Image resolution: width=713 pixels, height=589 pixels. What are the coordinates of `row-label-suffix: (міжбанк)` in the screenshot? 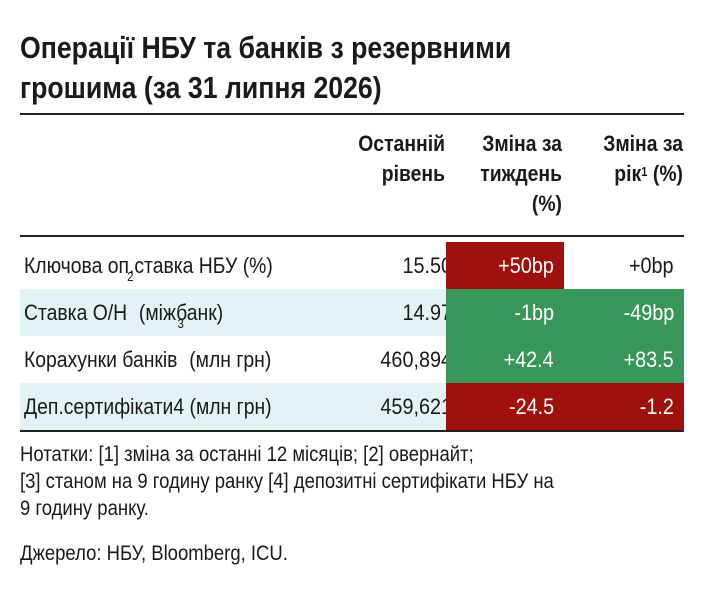 It's located at (178, 312).